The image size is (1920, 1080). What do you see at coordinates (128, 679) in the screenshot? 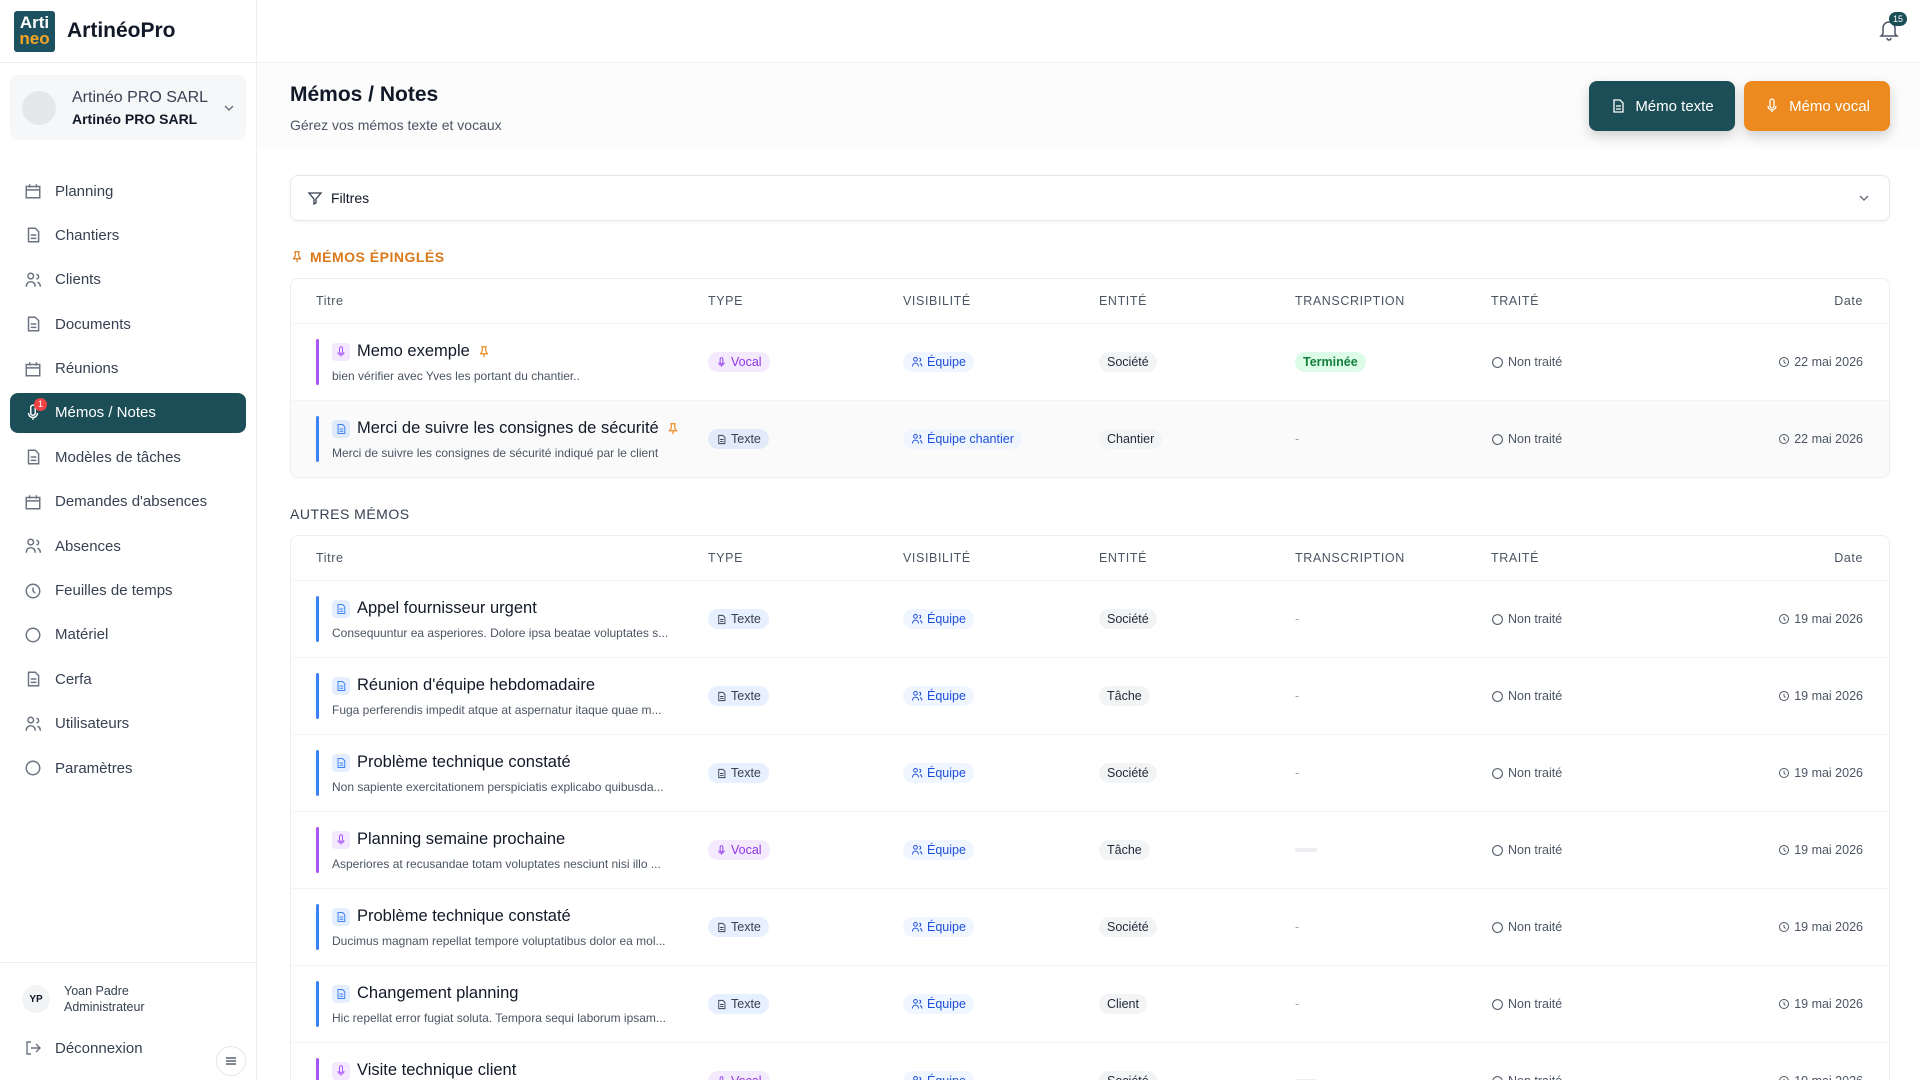
I see `nav-item: Cerfa` at bounding box center [128, 679].